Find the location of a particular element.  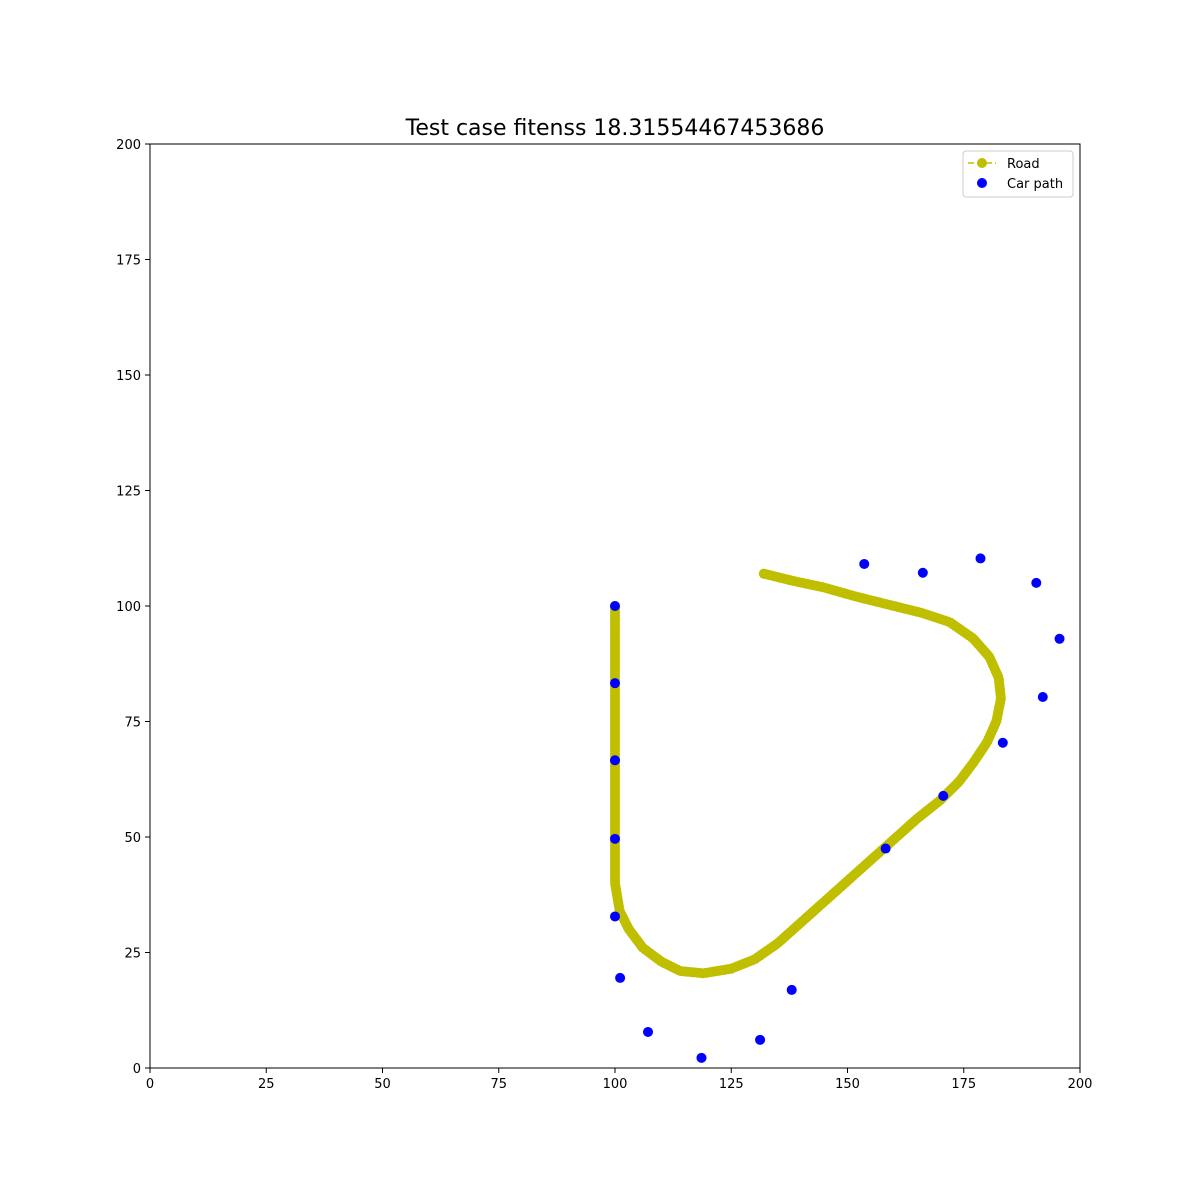

y-tick-label: 200 is located at coordinates (128, 145).